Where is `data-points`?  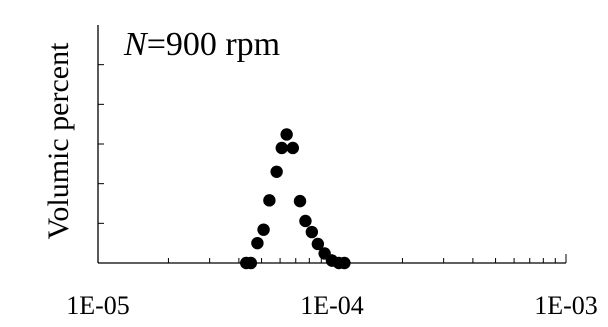
data-points is located at coordinates (295, 199).